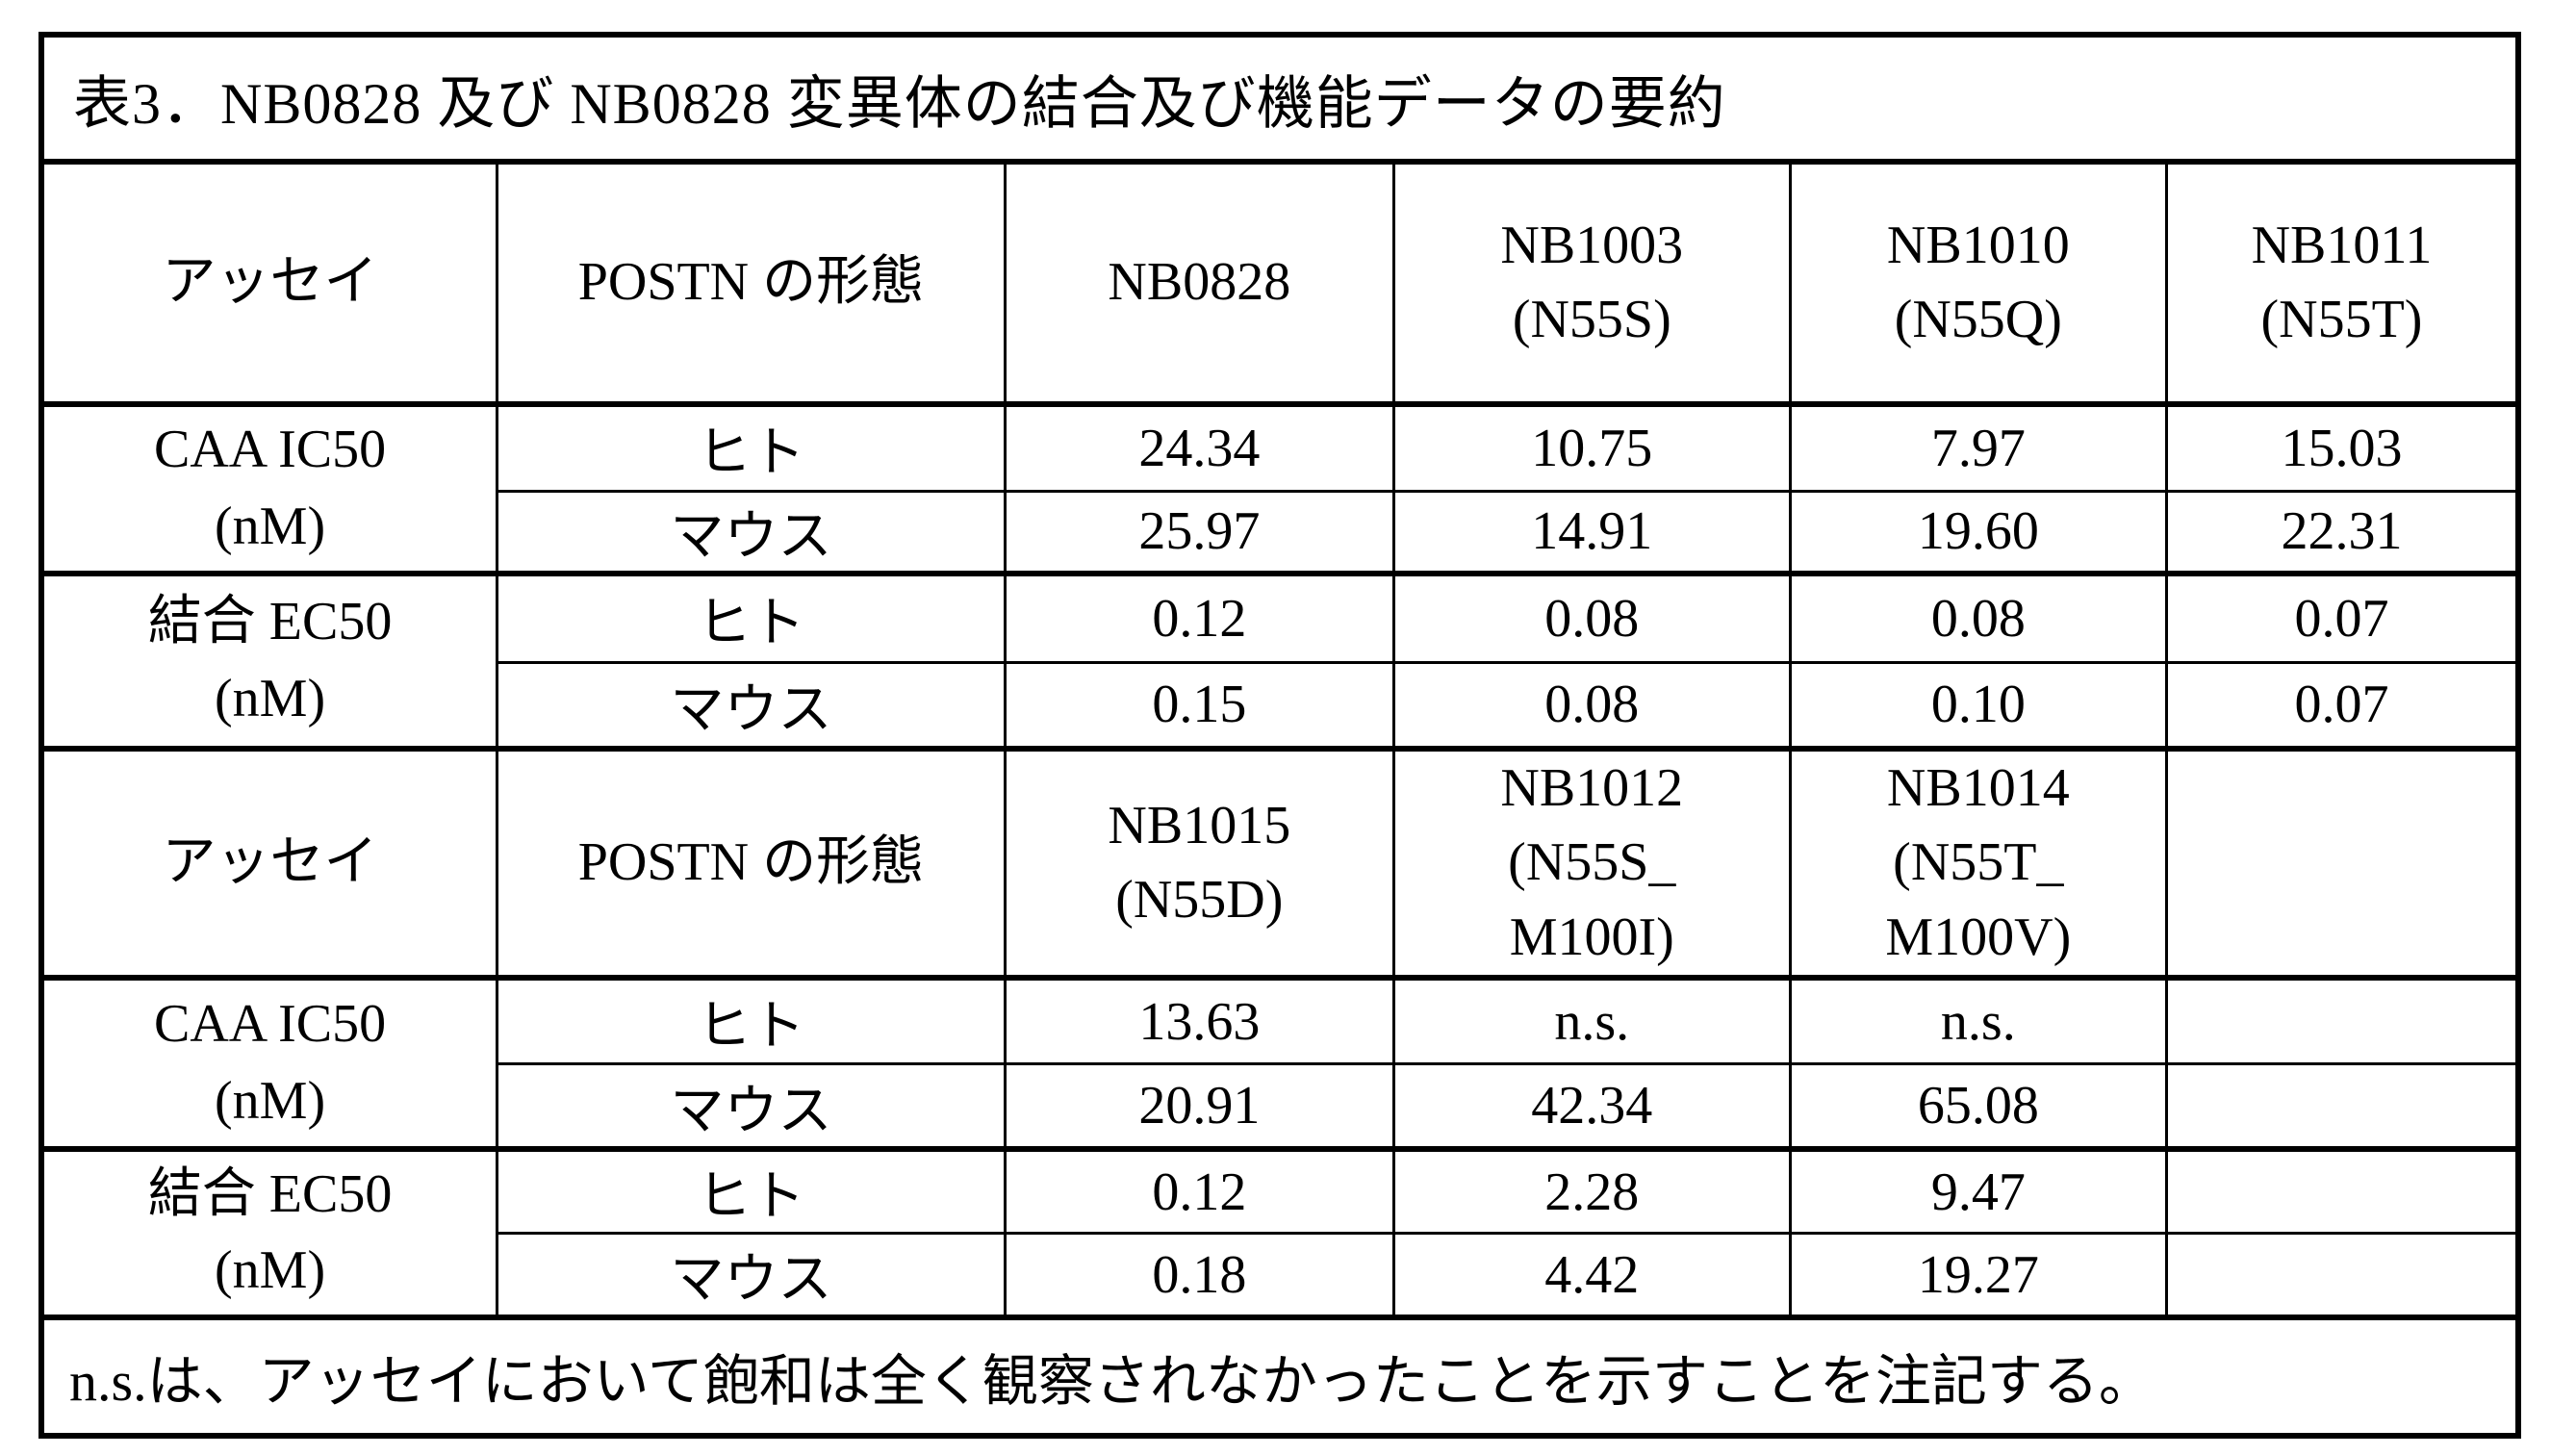 The image size is (2576, 1455). I want to click on column-header-nb1010: NB1010 (N55Q), so click(1978, 283).